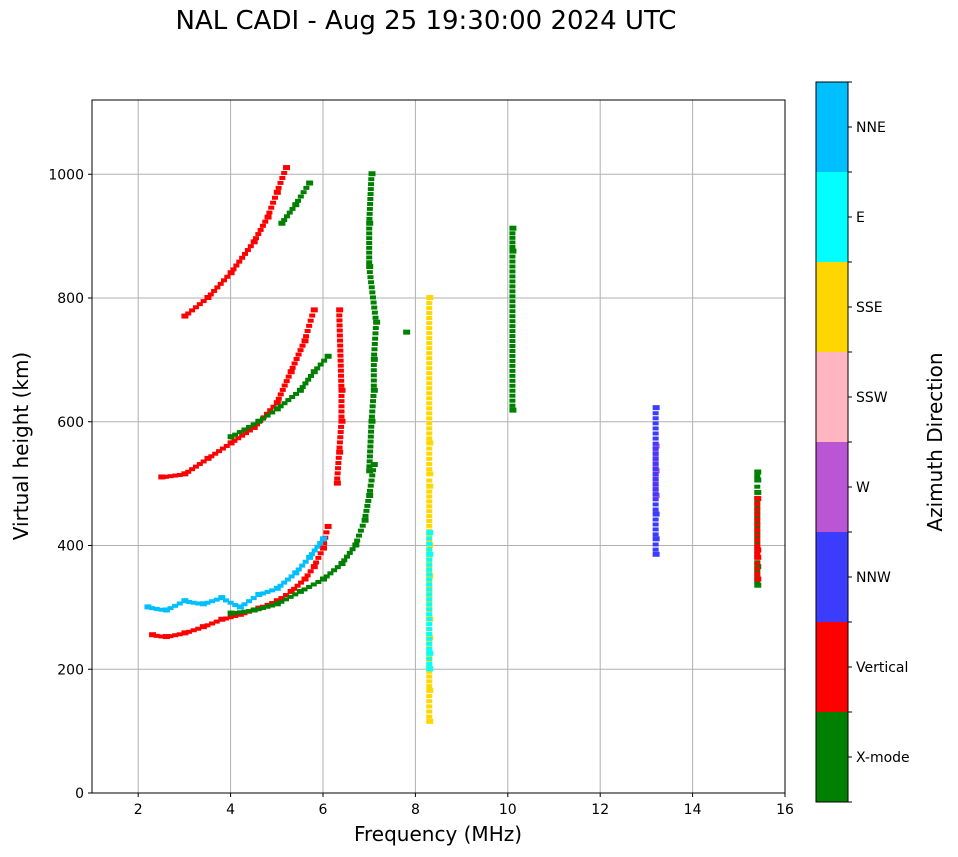 The height and width of the screenshot is (857, 958). I want to click on x-axis-label: Frequency (MHz), so click(438, 834).